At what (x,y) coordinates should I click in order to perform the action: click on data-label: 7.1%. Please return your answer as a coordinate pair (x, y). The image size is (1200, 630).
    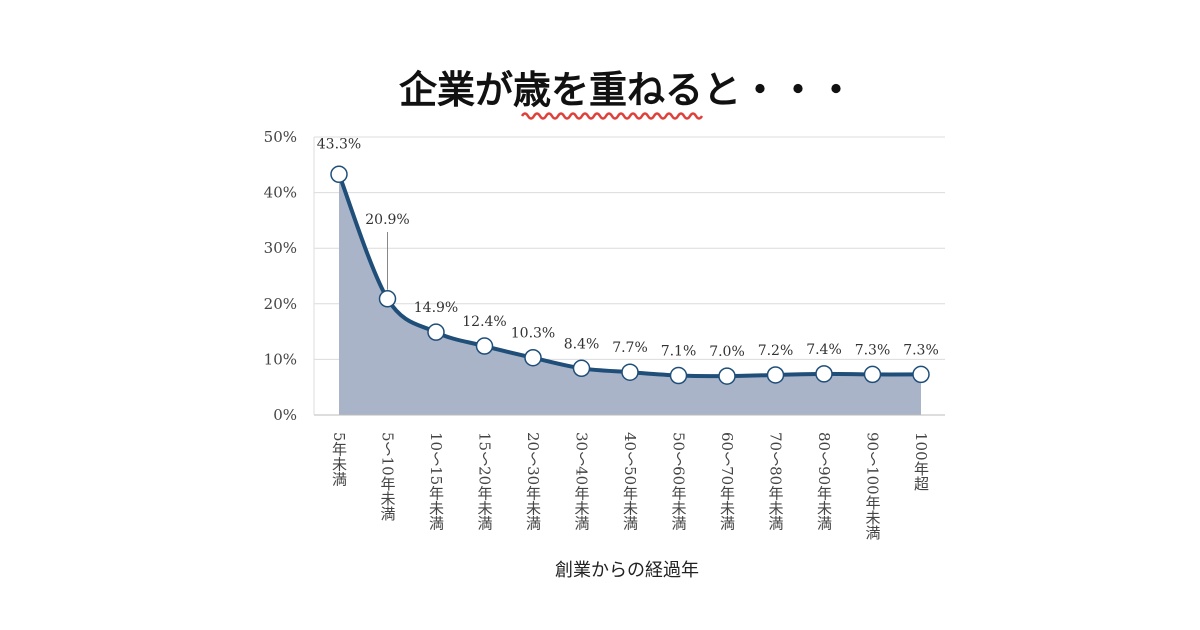
    Looking at the image, I should click on (679, 352).